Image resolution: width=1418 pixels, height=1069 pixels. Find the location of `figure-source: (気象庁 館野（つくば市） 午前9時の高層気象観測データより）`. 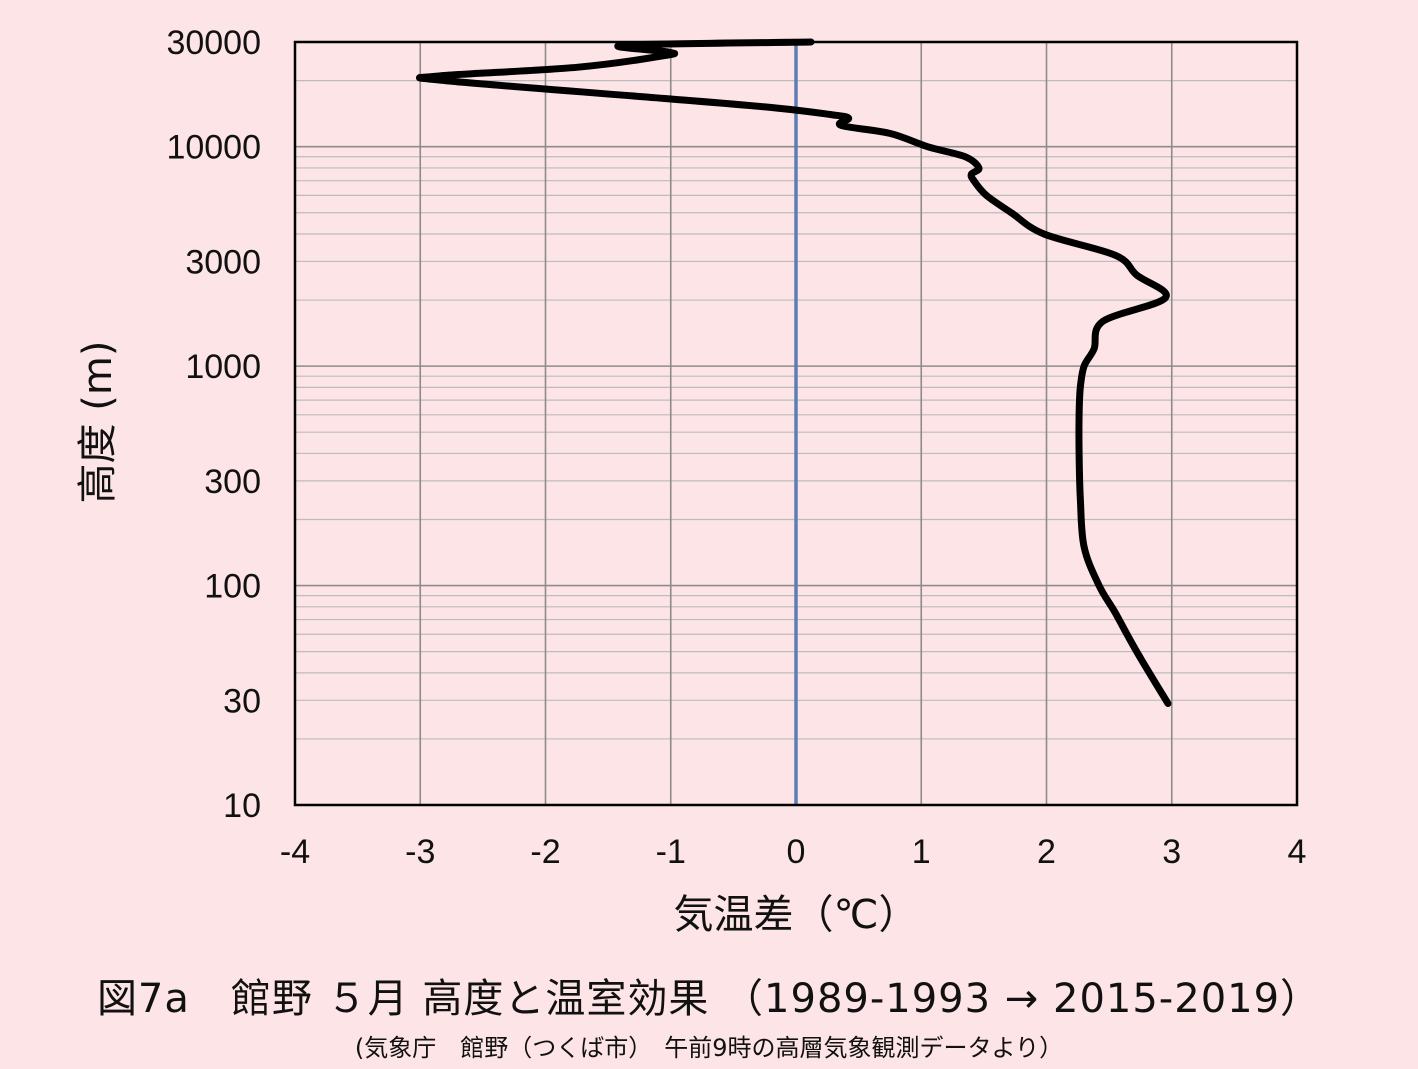

figure-source: (気象庁 館野（つくば市） 午前9時の高層気象観測データより） is located at coordinates (709, 1048).